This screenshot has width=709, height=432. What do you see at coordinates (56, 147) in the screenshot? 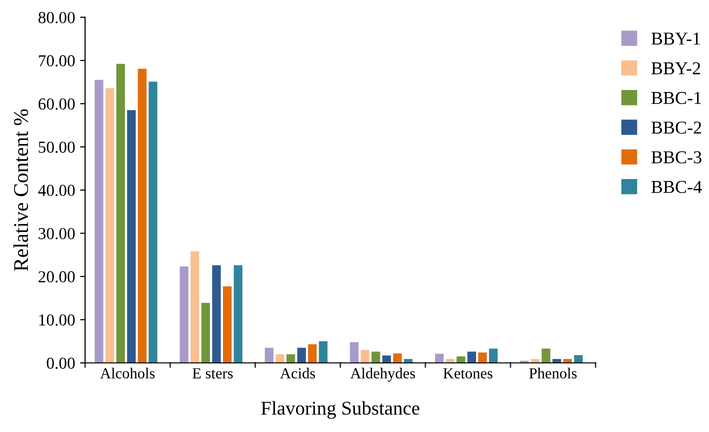
I see `y-tick-label: 50.00` at bounding box center [56, 147].